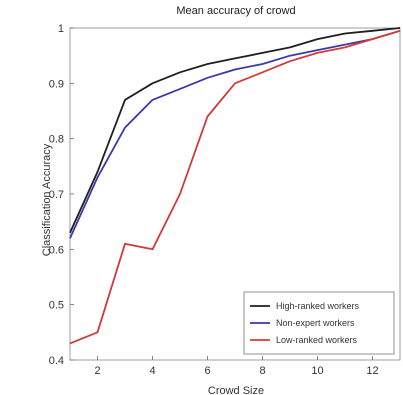  Describe the element at coordinates (317, 340) in the screenshot. I see `legend-entry: Low-ranked workers` at that location.